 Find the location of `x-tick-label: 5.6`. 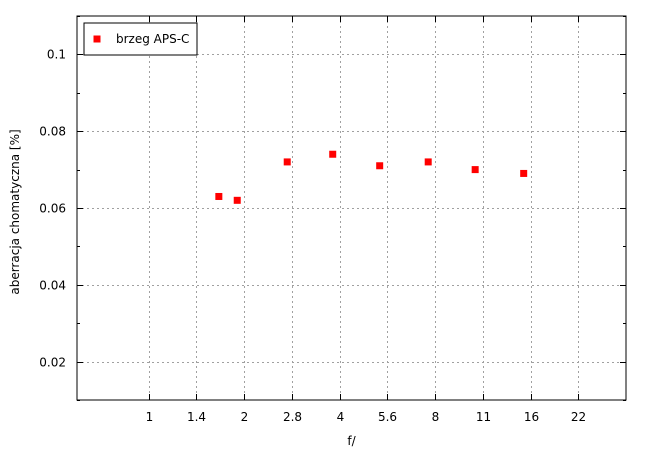

x-tick-label: 5.6 is located at coordinates (387, 417).